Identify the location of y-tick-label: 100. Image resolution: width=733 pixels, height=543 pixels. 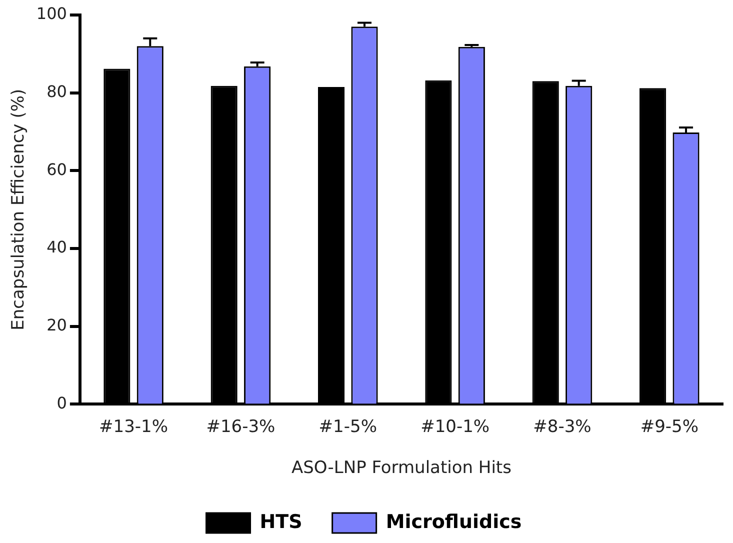
(51, 14).